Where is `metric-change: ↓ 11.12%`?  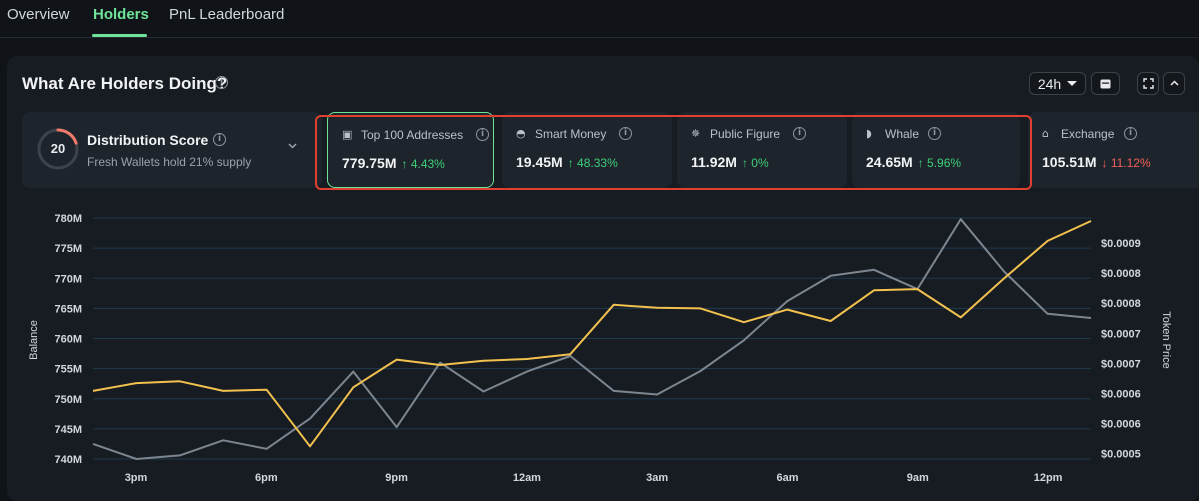 metric-change: ↓ 11.12% is located at coordinates (1126, 163).